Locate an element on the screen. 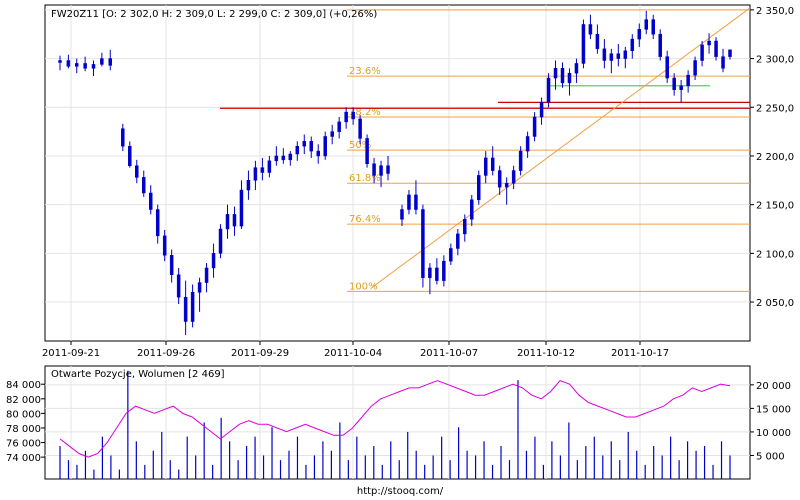 The image size is (800, 500). open-interest-polyline is located at coordinates (395, 419).